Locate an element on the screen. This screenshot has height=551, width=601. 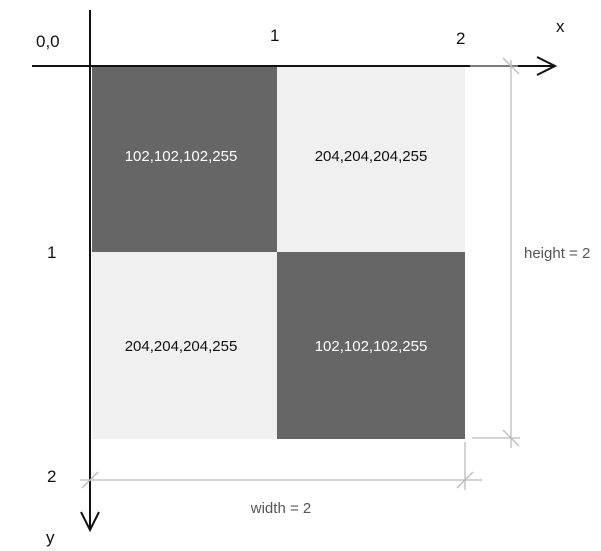
pixel-value-r1-c0: 204,204,204,255 is located at coordinates (181, 346).